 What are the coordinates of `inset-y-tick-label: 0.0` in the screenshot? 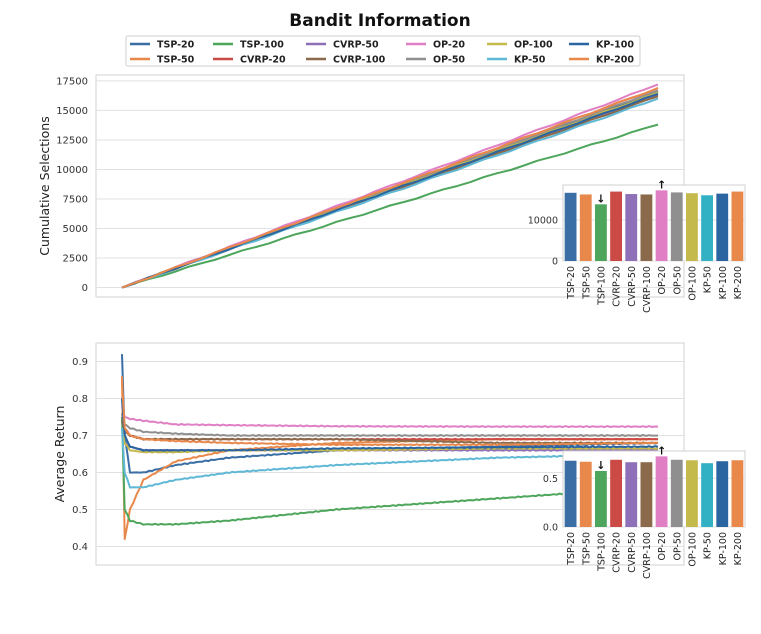 It's located at (550, 528).